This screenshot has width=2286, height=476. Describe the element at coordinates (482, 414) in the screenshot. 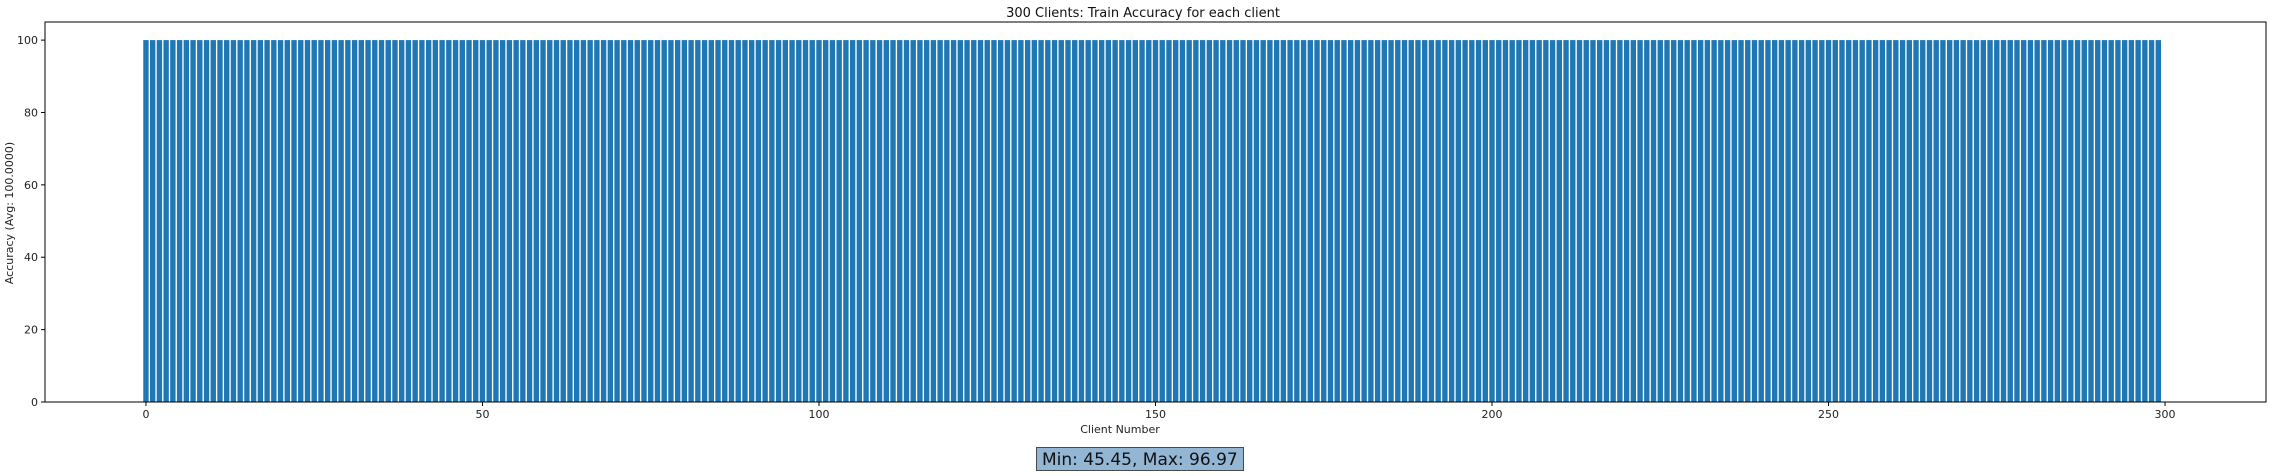

I see `x-tick-label: 50` at that location.